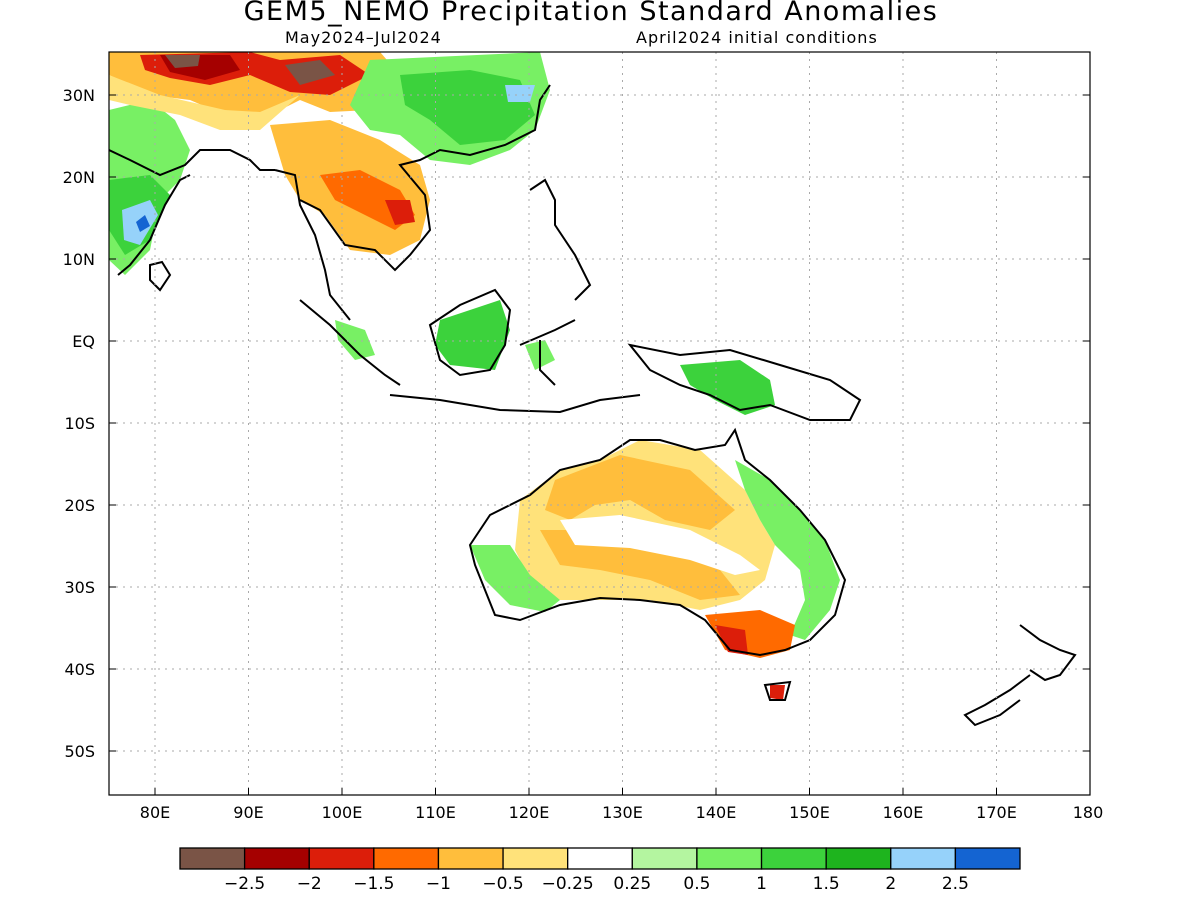 The width and height of the screenshot is (1200, 900). I want to click on anomaly-australia-neutral, so click(660, 545).